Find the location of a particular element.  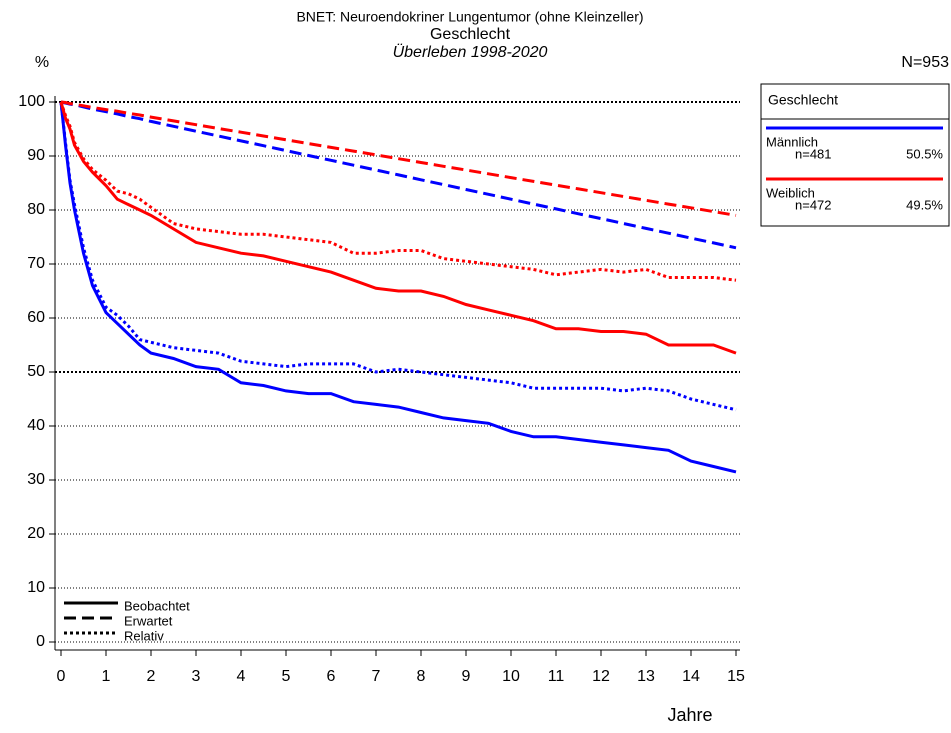

x-tick-label: 2 is located at coordinates (151, 676).